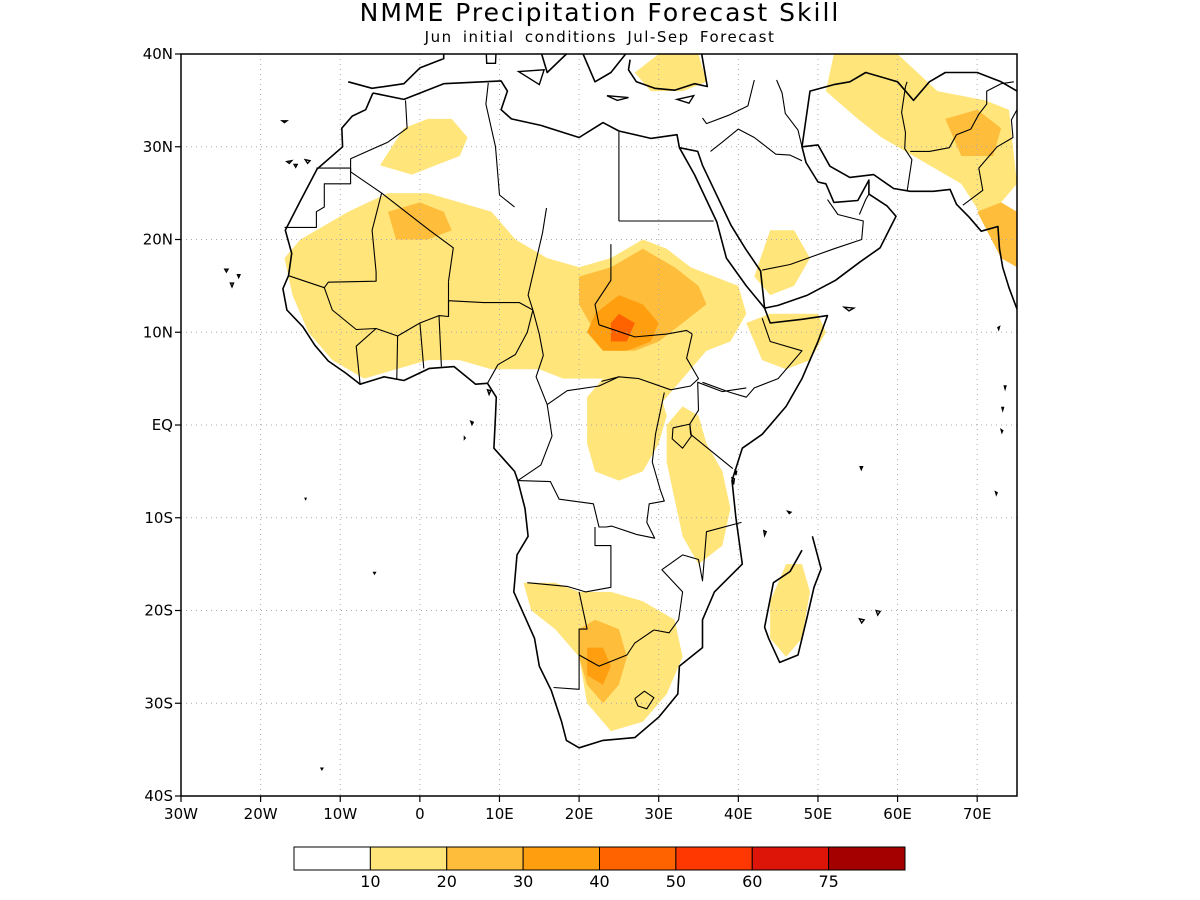  What do you see at coordinates (535, 443) in the screenshot?
I see `border-congo-drc` at bounding box center [535, 443].